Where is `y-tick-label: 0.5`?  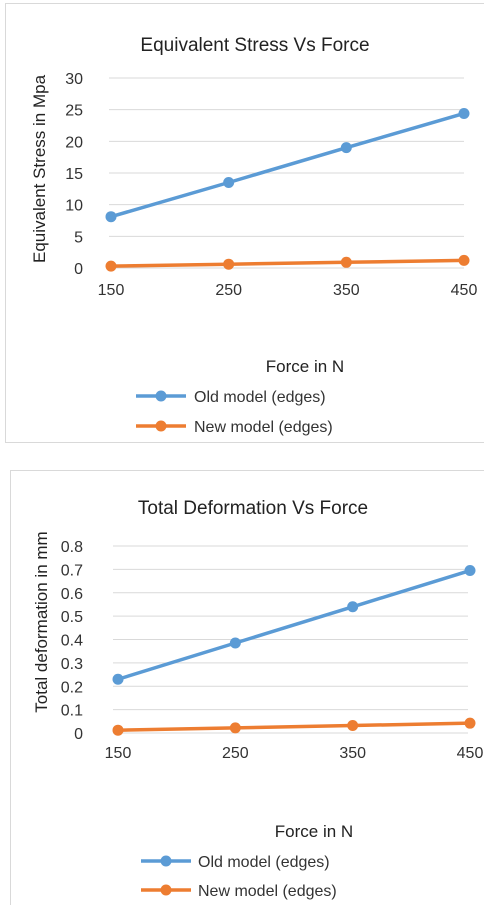
y-tick-label: 0.5 is located at coordinates (72, 617).